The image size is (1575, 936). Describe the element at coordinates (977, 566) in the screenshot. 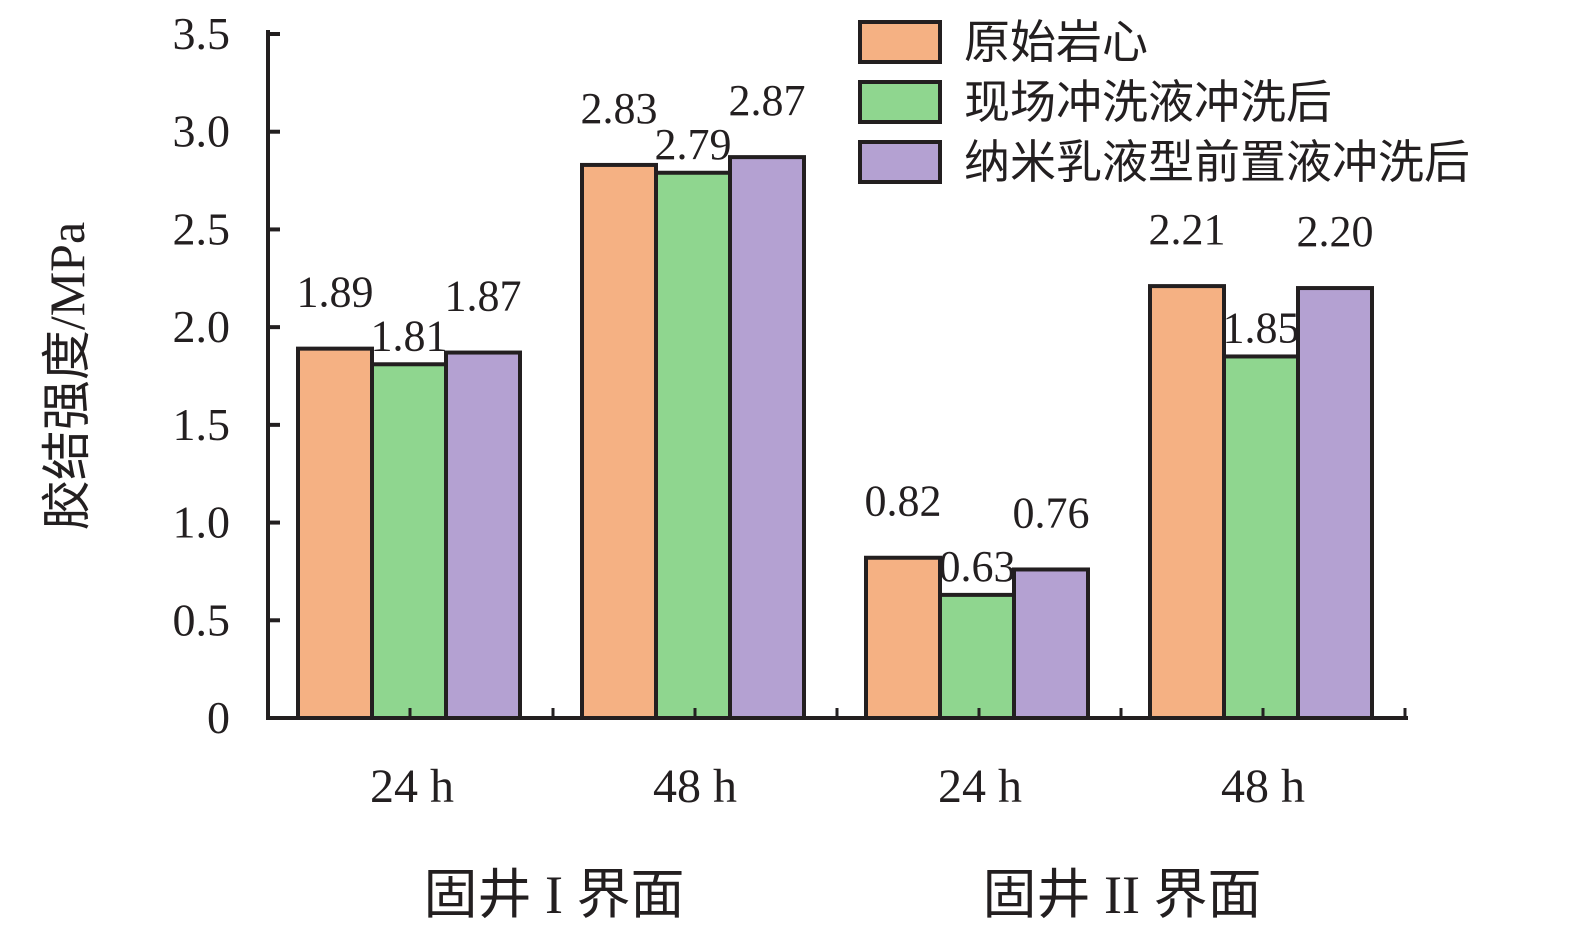

I see `value-label-series-2-cat-3: 0.63` at that location.